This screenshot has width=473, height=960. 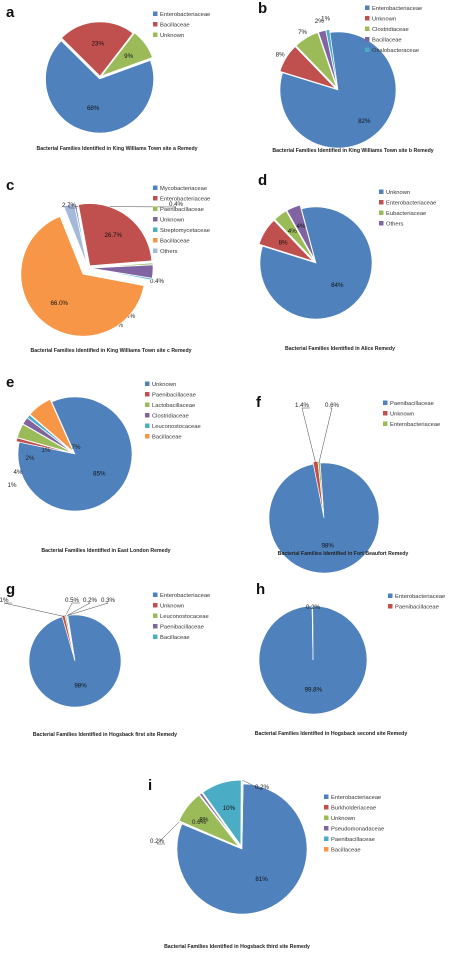 I want to click on data-label-f-3: 0.6%, so click(x=332, y=405).